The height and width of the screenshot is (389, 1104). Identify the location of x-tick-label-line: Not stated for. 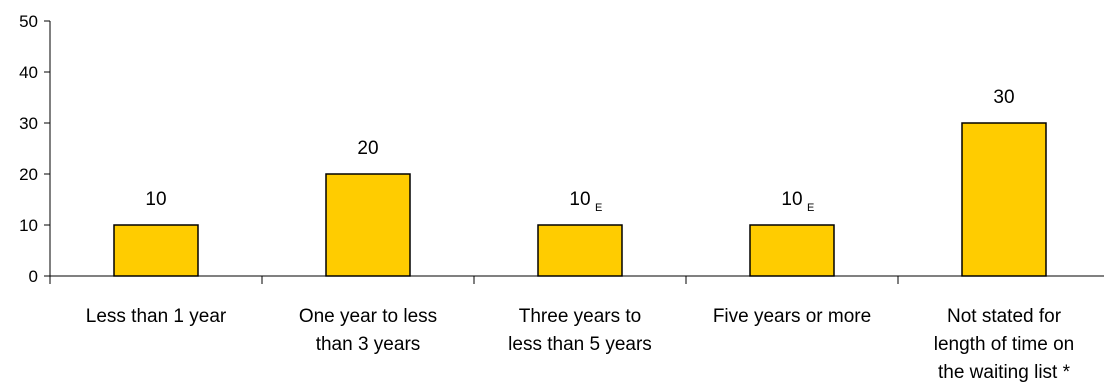
(1004, 316).